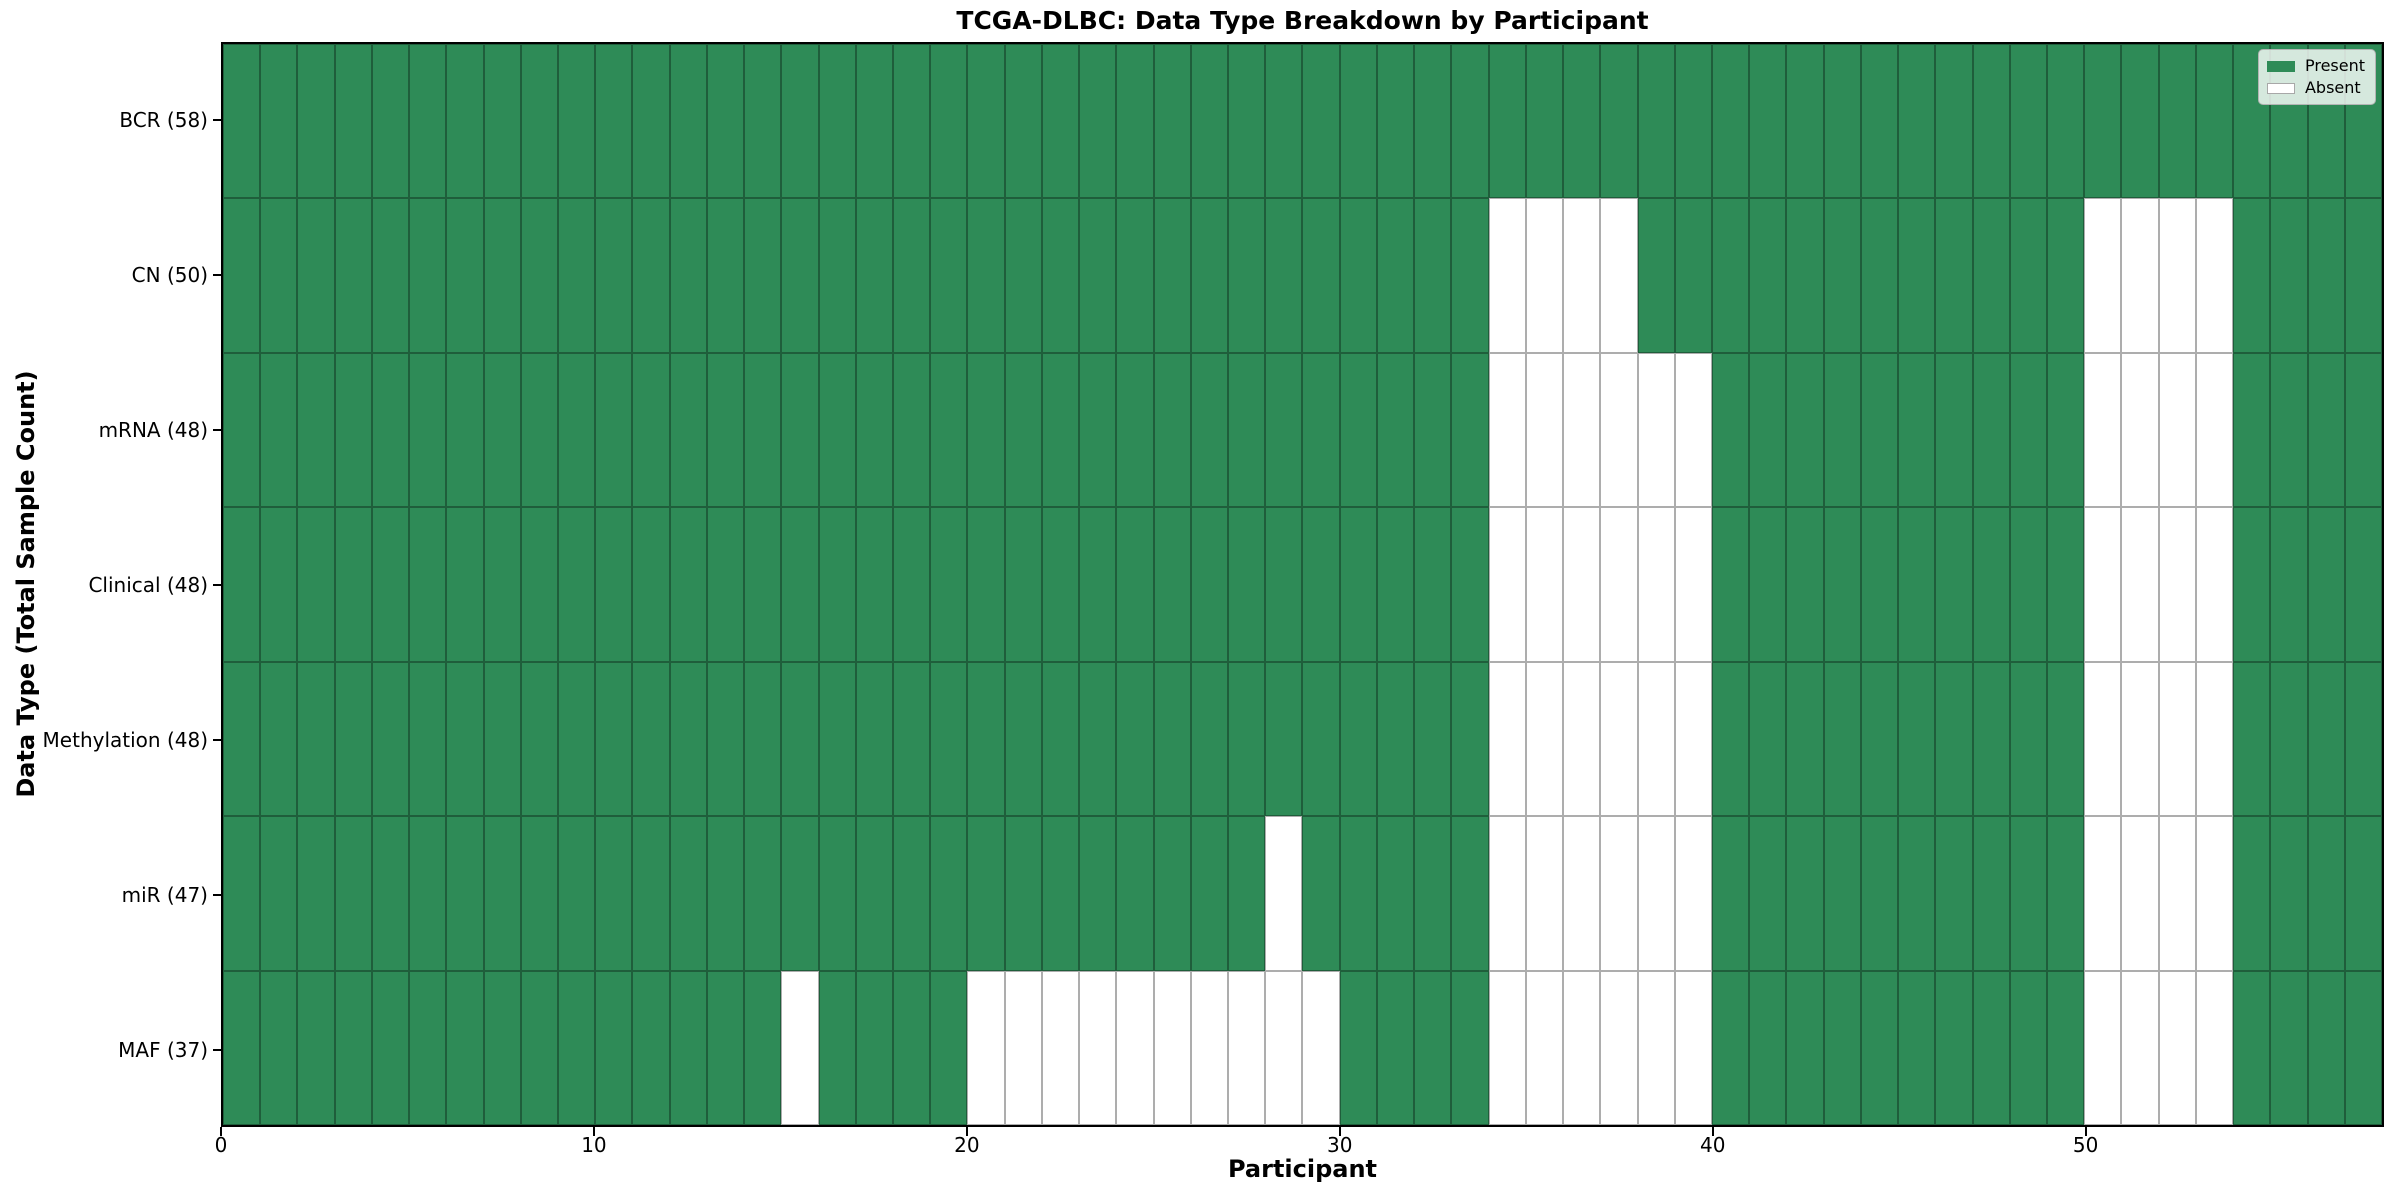 The width and height of the screenshot is (2400, 1200). I want to click on x-tick-marks, so click(1302, 1131).